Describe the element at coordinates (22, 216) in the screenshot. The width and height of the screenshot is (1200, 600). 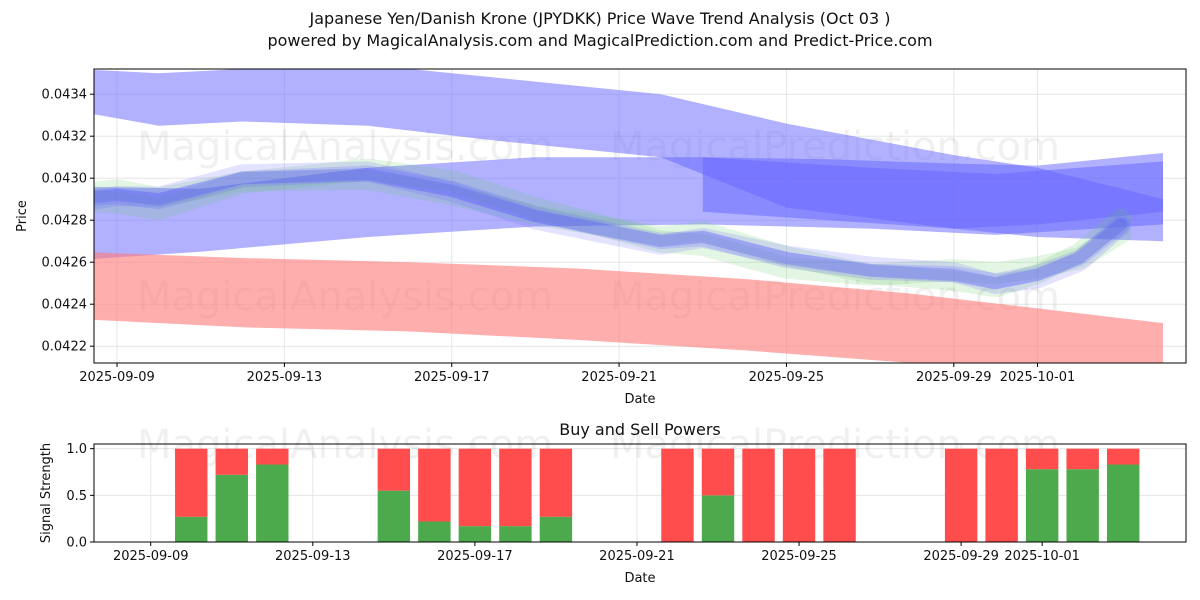
I see `y-axis-label: Price` at that location.